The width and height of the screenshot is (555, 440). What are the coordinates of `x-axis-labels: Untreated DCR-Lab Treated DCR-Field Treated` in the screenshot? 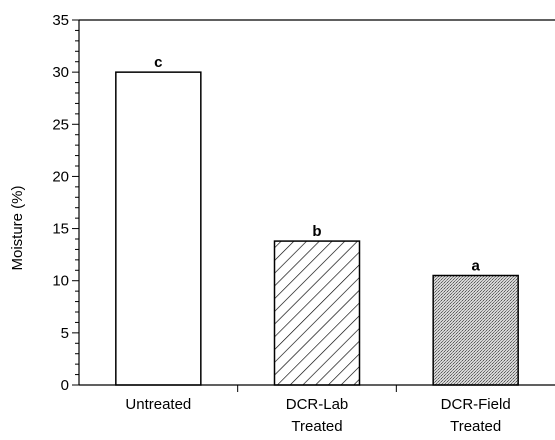 It's located at (318, 410).